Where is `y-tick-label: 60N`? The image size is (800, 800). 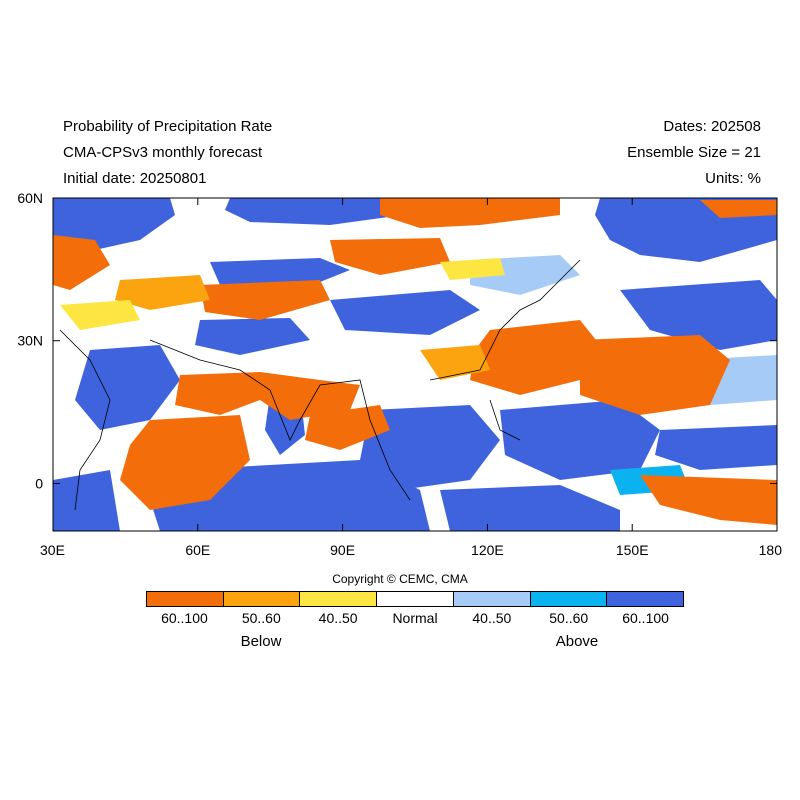
y-tick-label: 60N is located at coordinates (30, 198).